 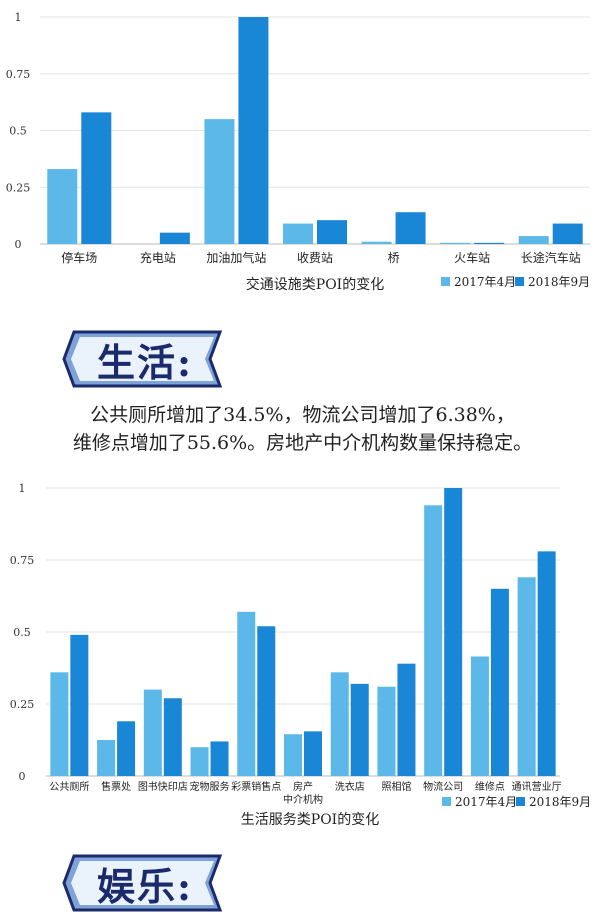 I want to click on x-category-label: 充电站, so click(x=158, y=257).